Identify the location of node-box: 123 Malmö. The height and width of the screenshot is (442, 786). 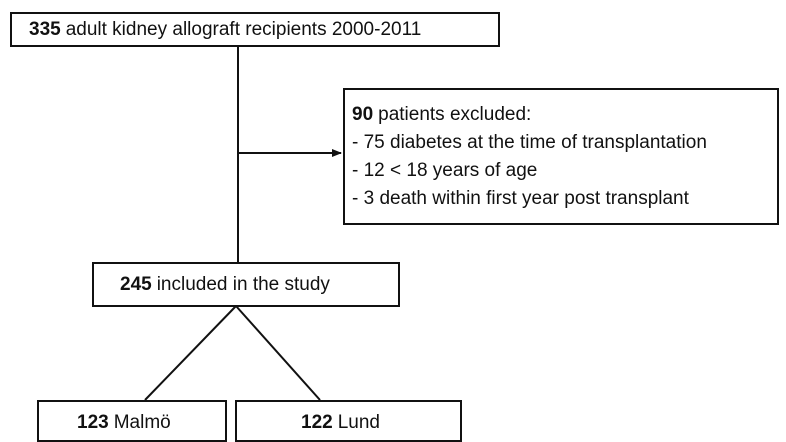
(132, 421).